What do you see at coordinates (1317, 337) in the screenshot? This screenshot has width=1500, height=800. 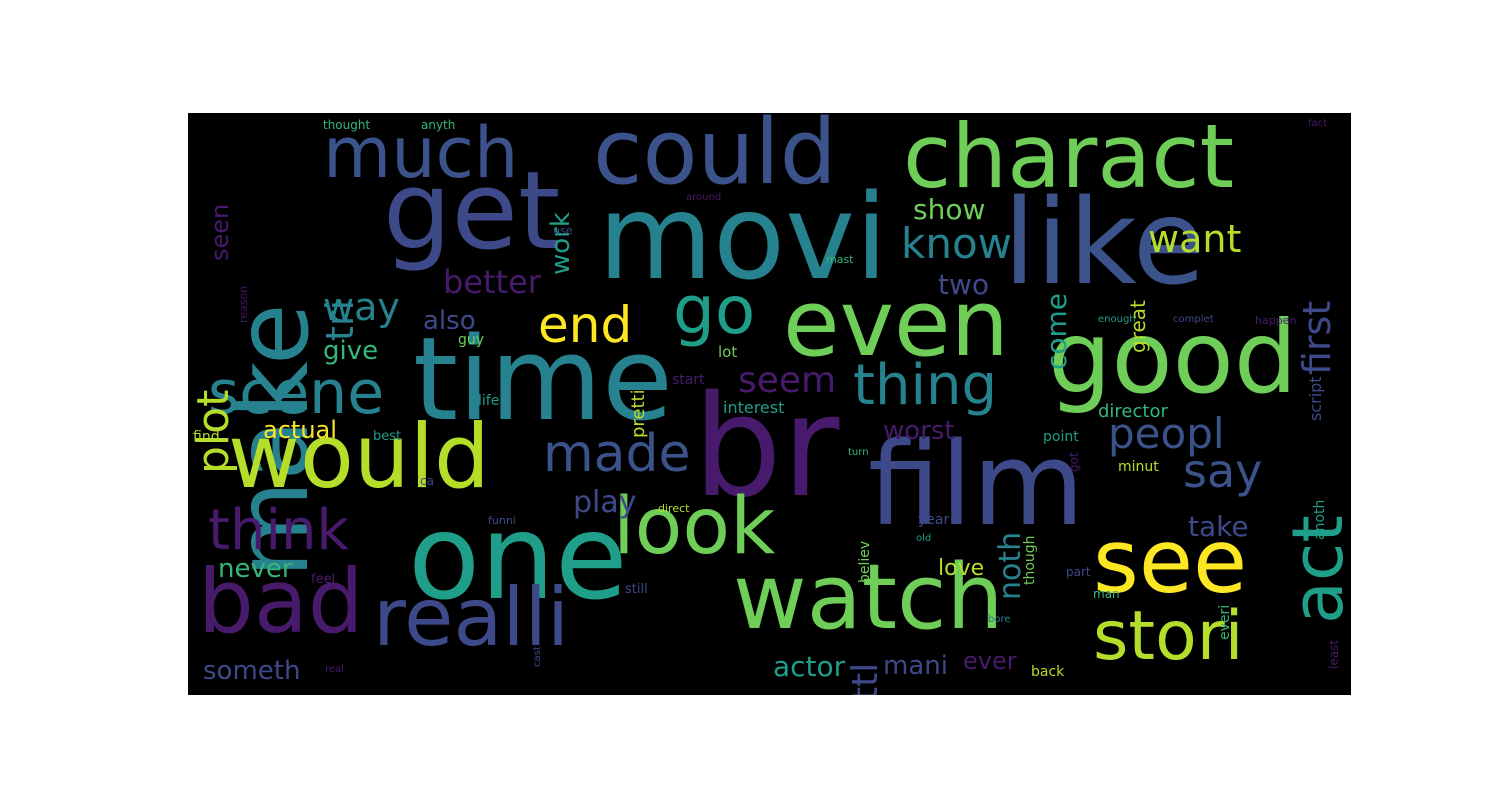 I see `word-first: first` at bounding box center [1317, 337].